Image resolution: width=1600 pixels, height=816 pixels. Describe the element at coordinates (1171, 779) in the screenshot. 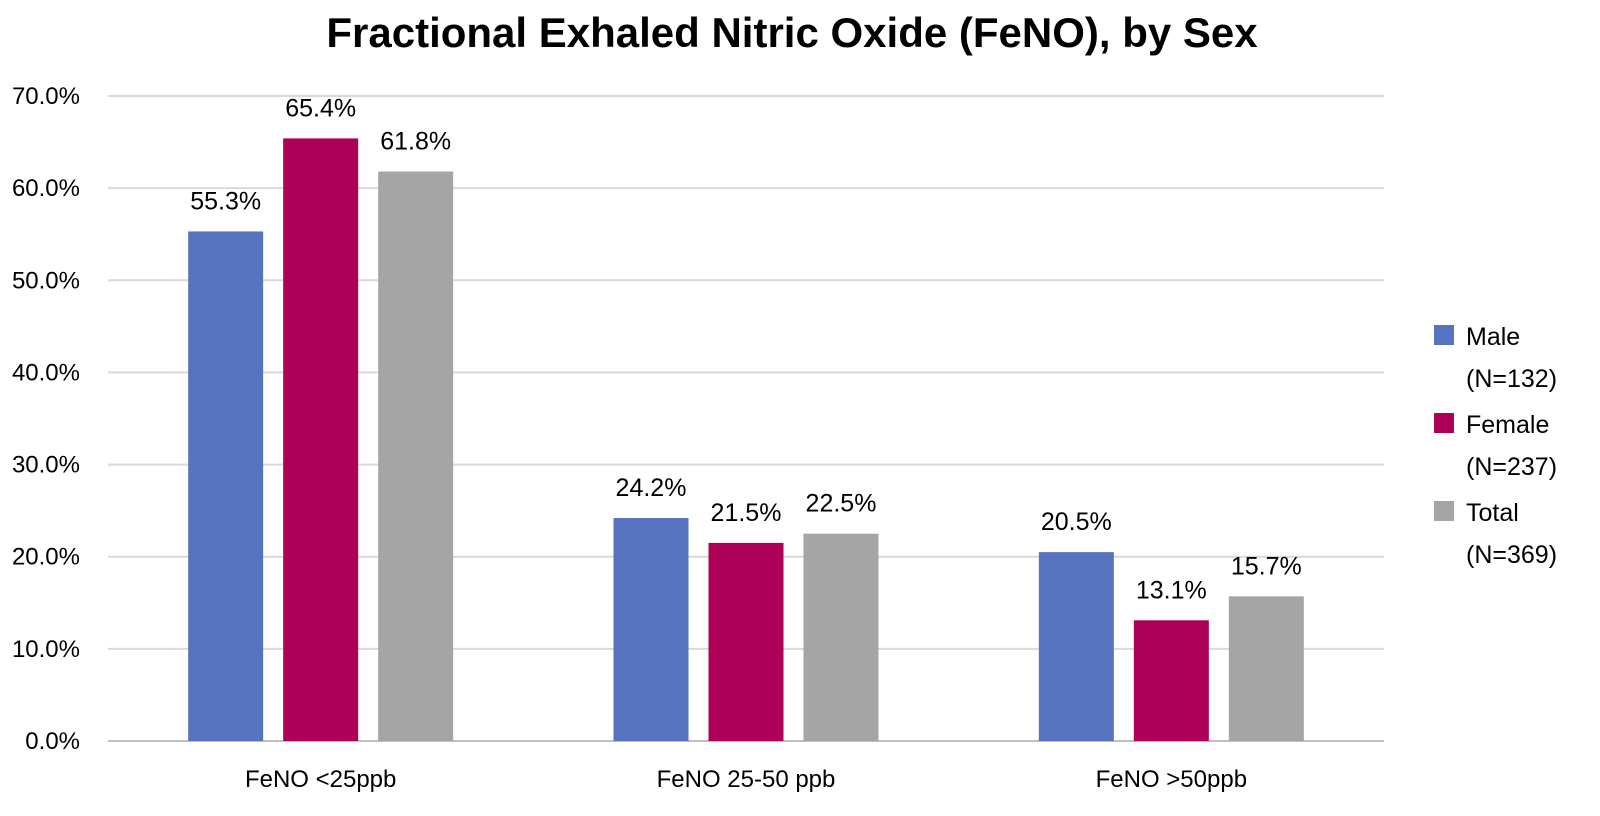

I see `x-category-label: FeNO >50ppb` at that location.